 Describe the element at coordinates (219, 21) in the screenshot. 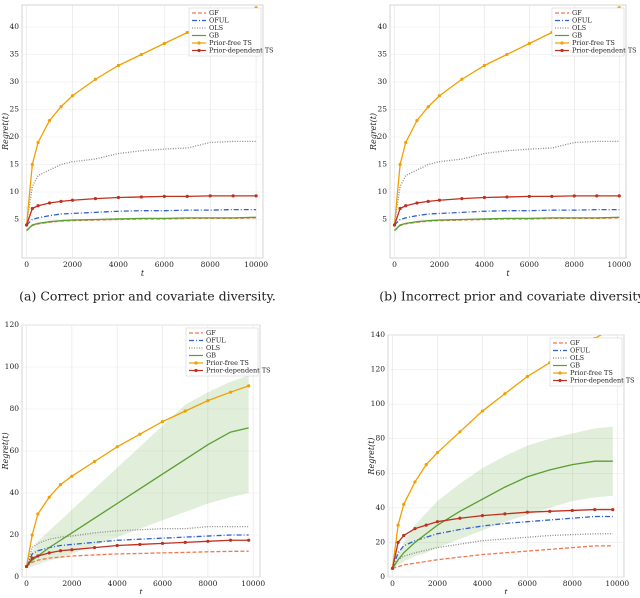

I see `legend-label: OFUL` at that location.